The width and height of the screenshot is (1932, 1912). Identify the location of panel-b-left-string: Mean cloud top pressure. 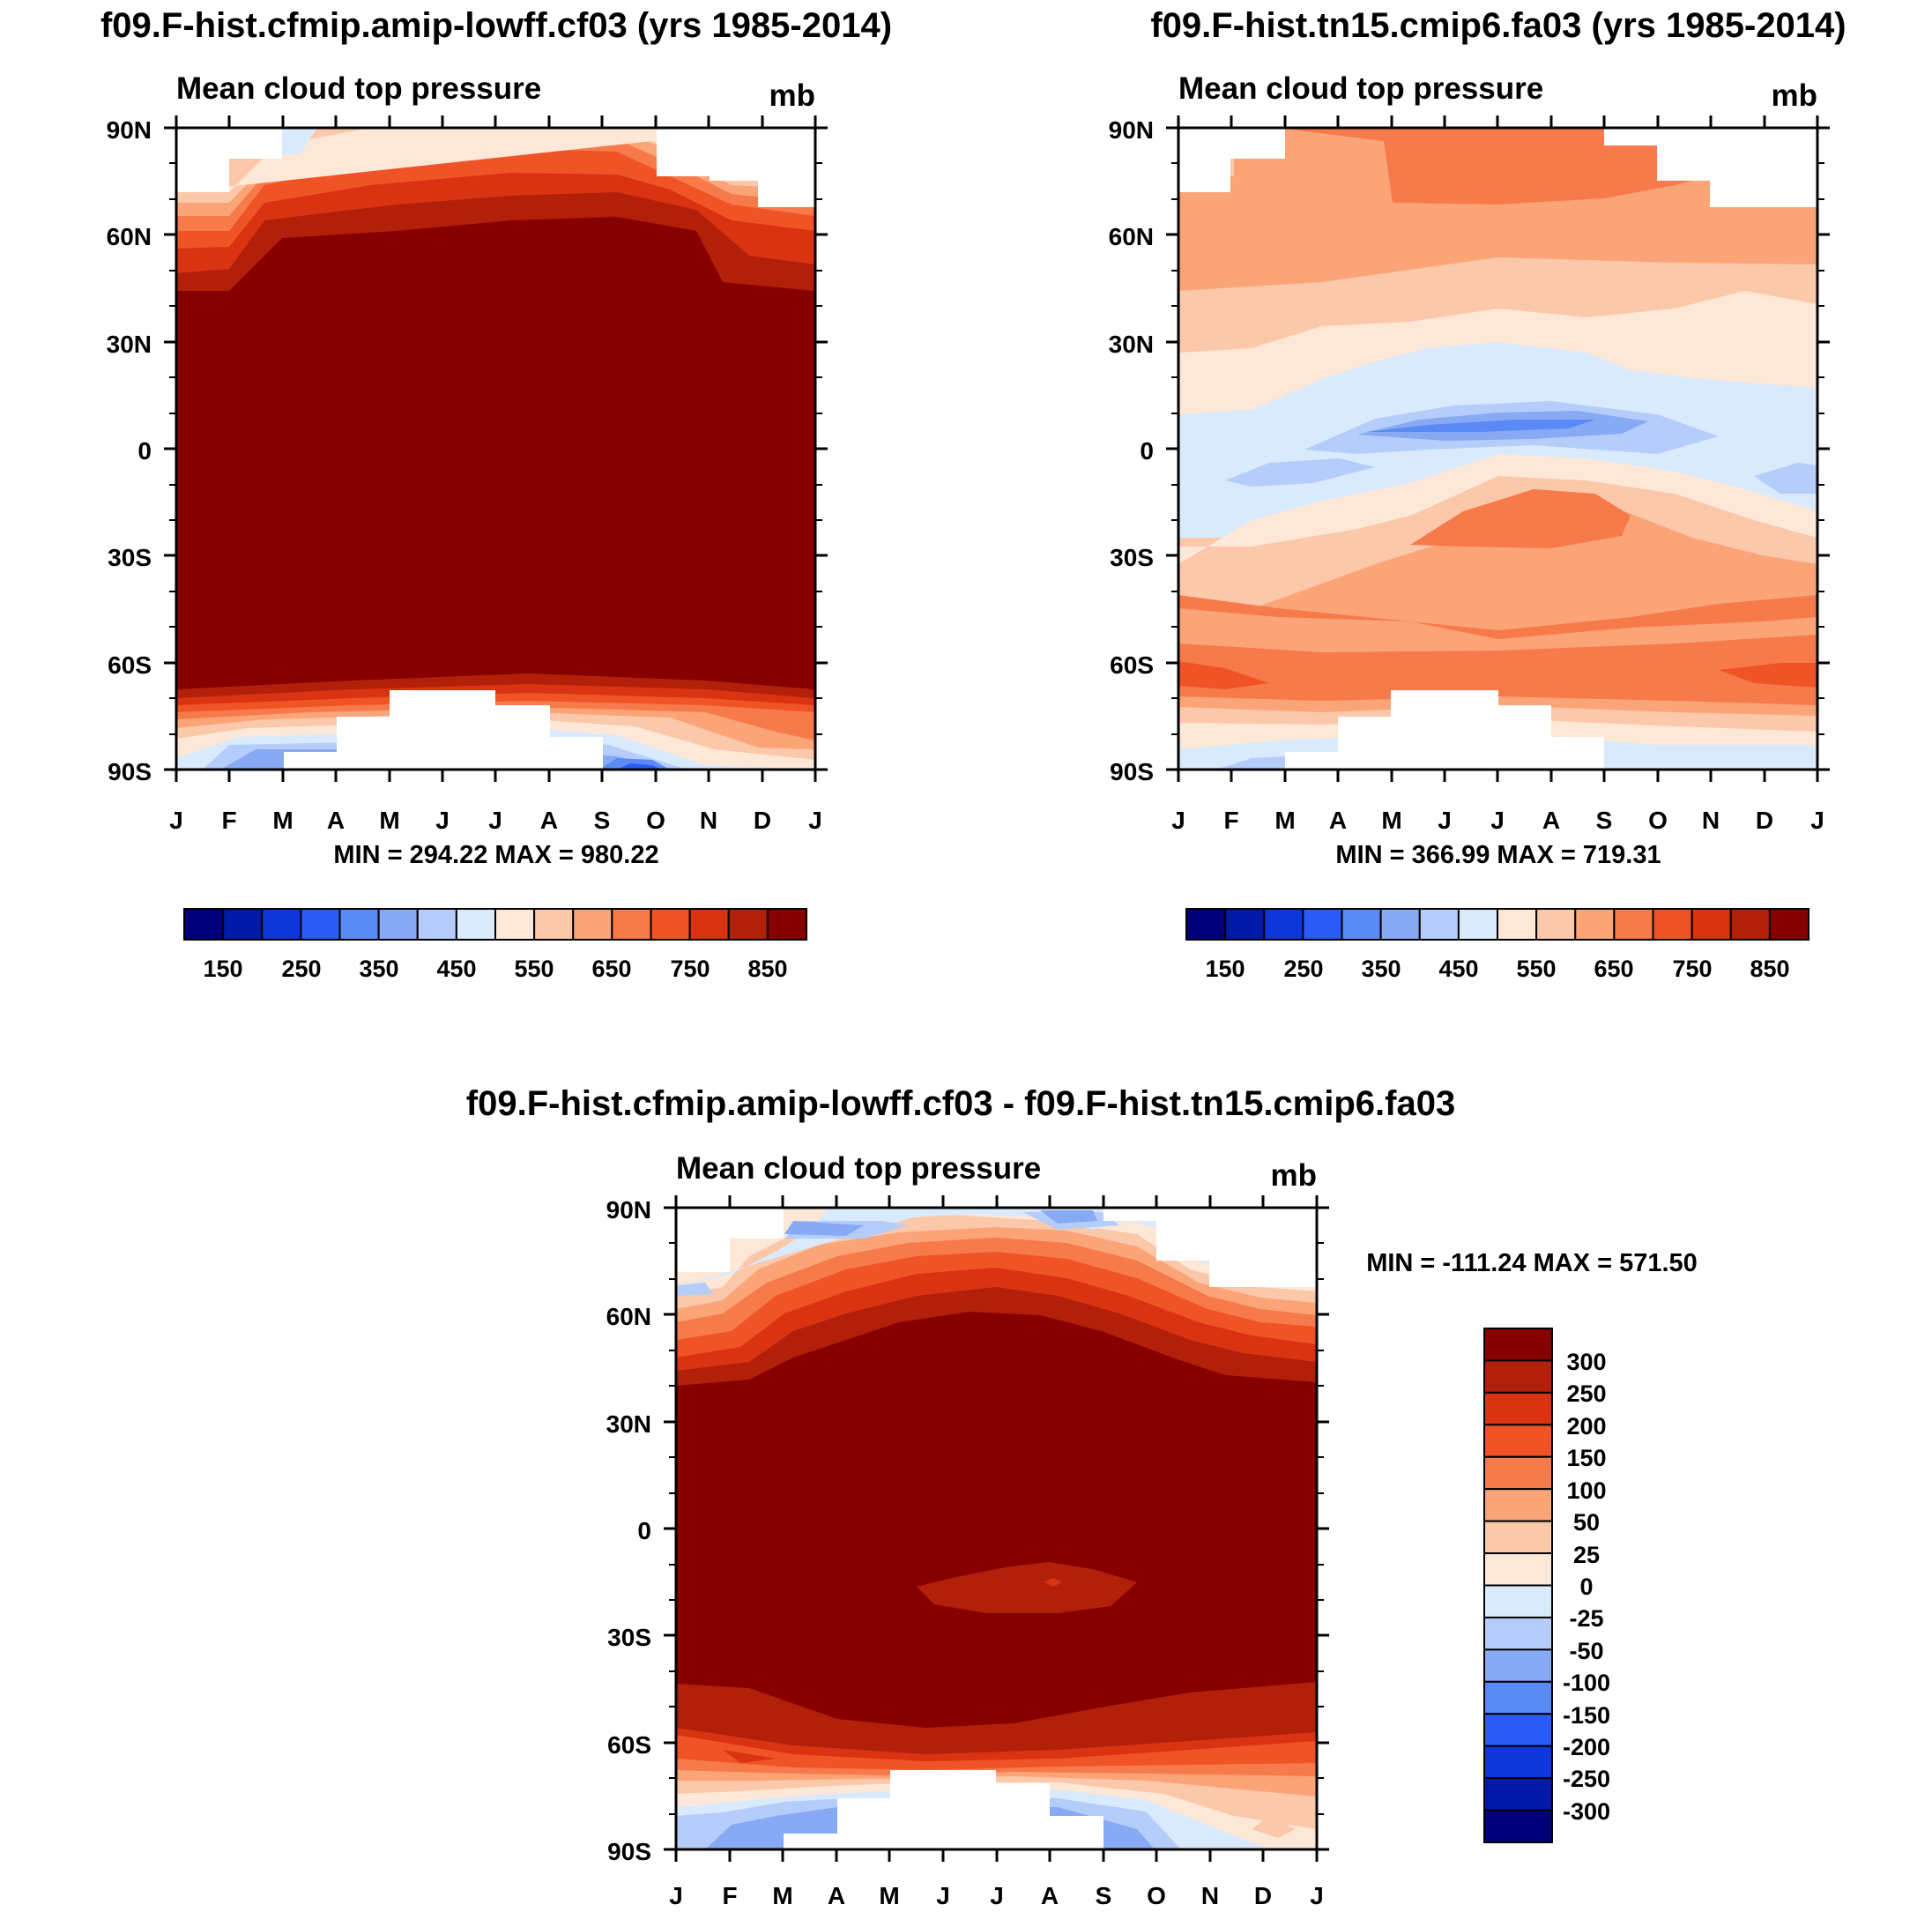
(1360, 88).